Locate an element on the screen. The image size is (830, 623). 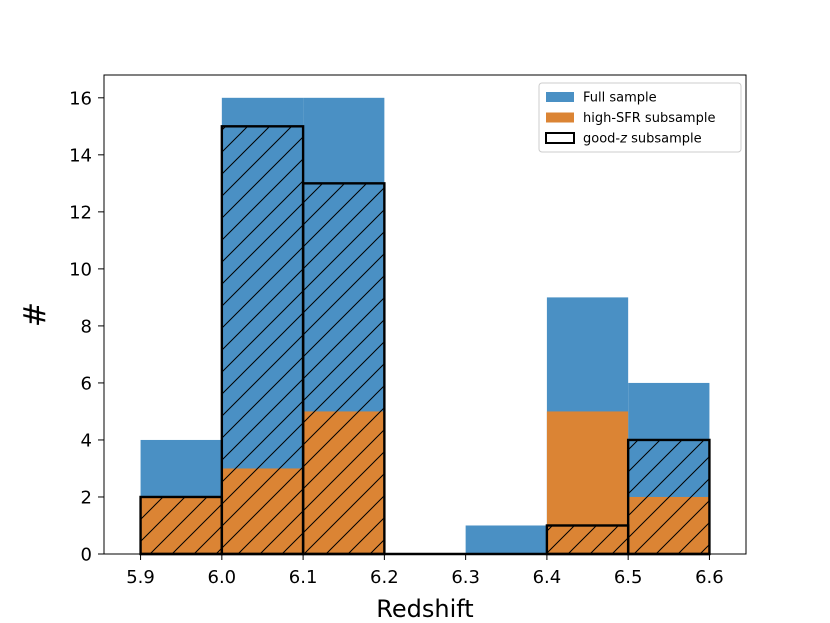
y-tick-label: 16 is located at coordinates (80, 98).